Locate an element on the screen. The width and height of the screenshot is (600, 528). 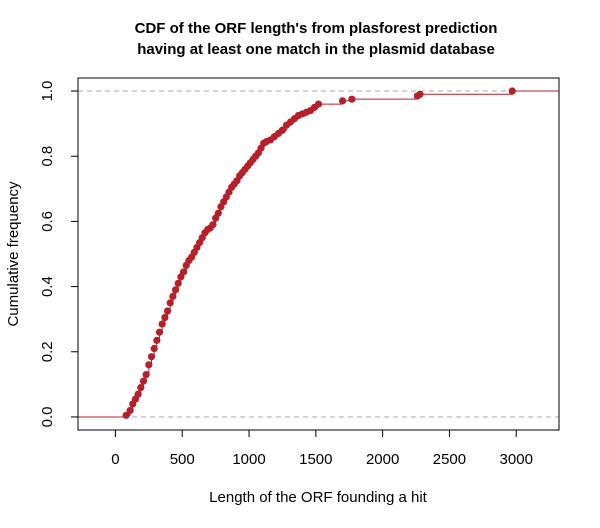
x-axis-label: Length of the ORF founding a hit is located at coordinates (318, 497).